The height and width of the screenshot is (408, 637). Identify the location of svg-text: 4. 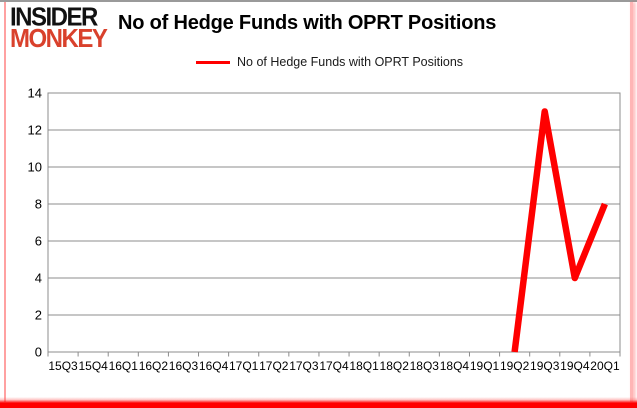
(38, 278).